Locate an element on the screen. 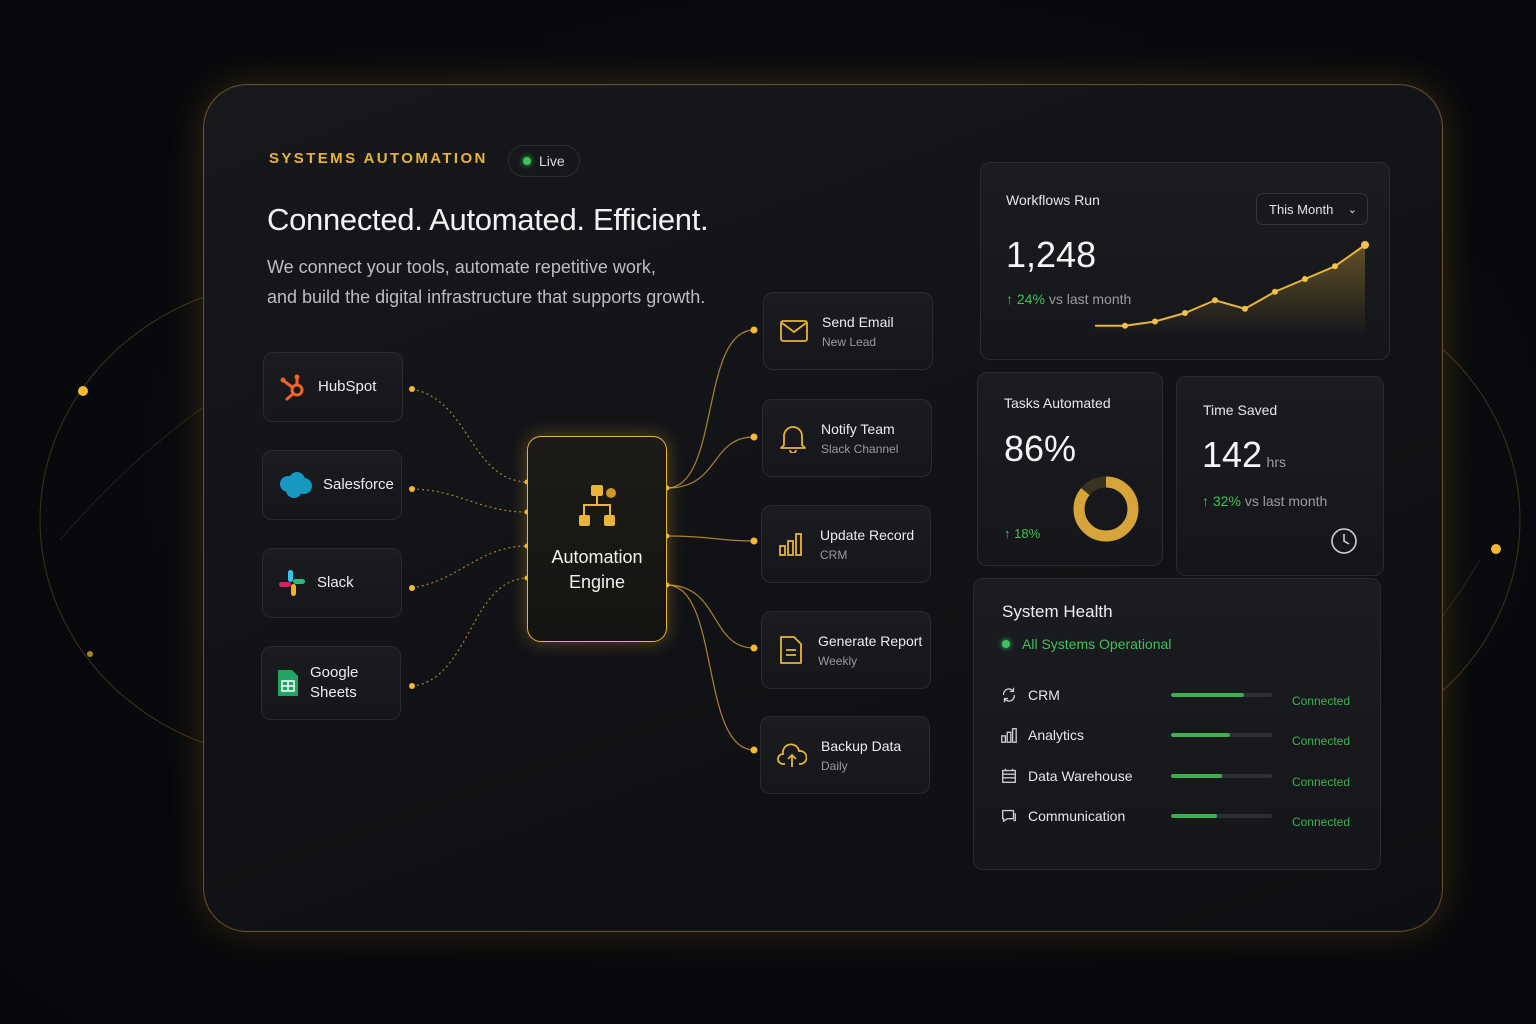 The image size is (1536, 1024). engine-label: Automation Engine is located at coordinates (596, 570).